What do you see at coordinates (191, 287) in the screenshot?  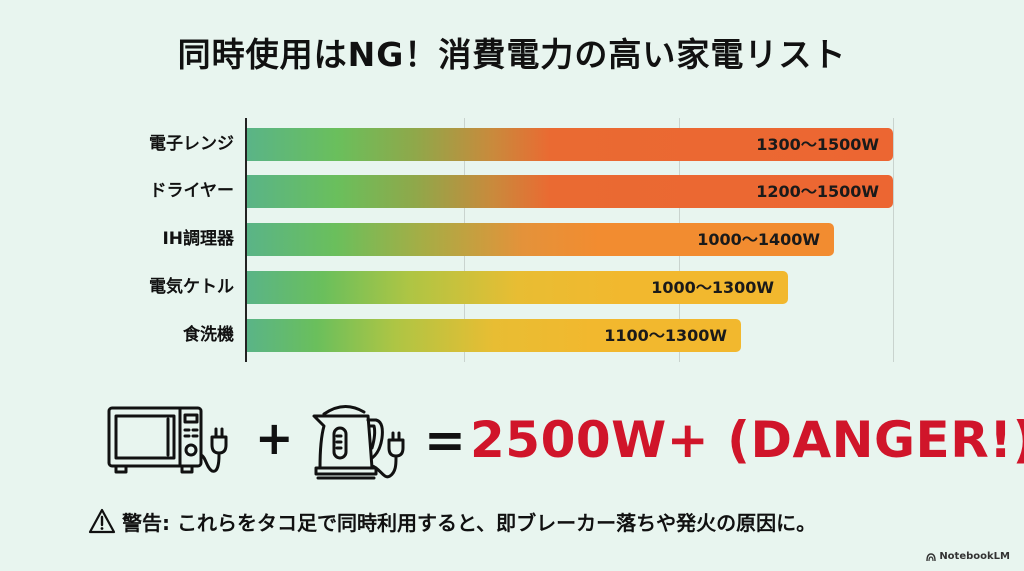 I see `category-label: 電気ケトル` at bounding box center [191, 287].